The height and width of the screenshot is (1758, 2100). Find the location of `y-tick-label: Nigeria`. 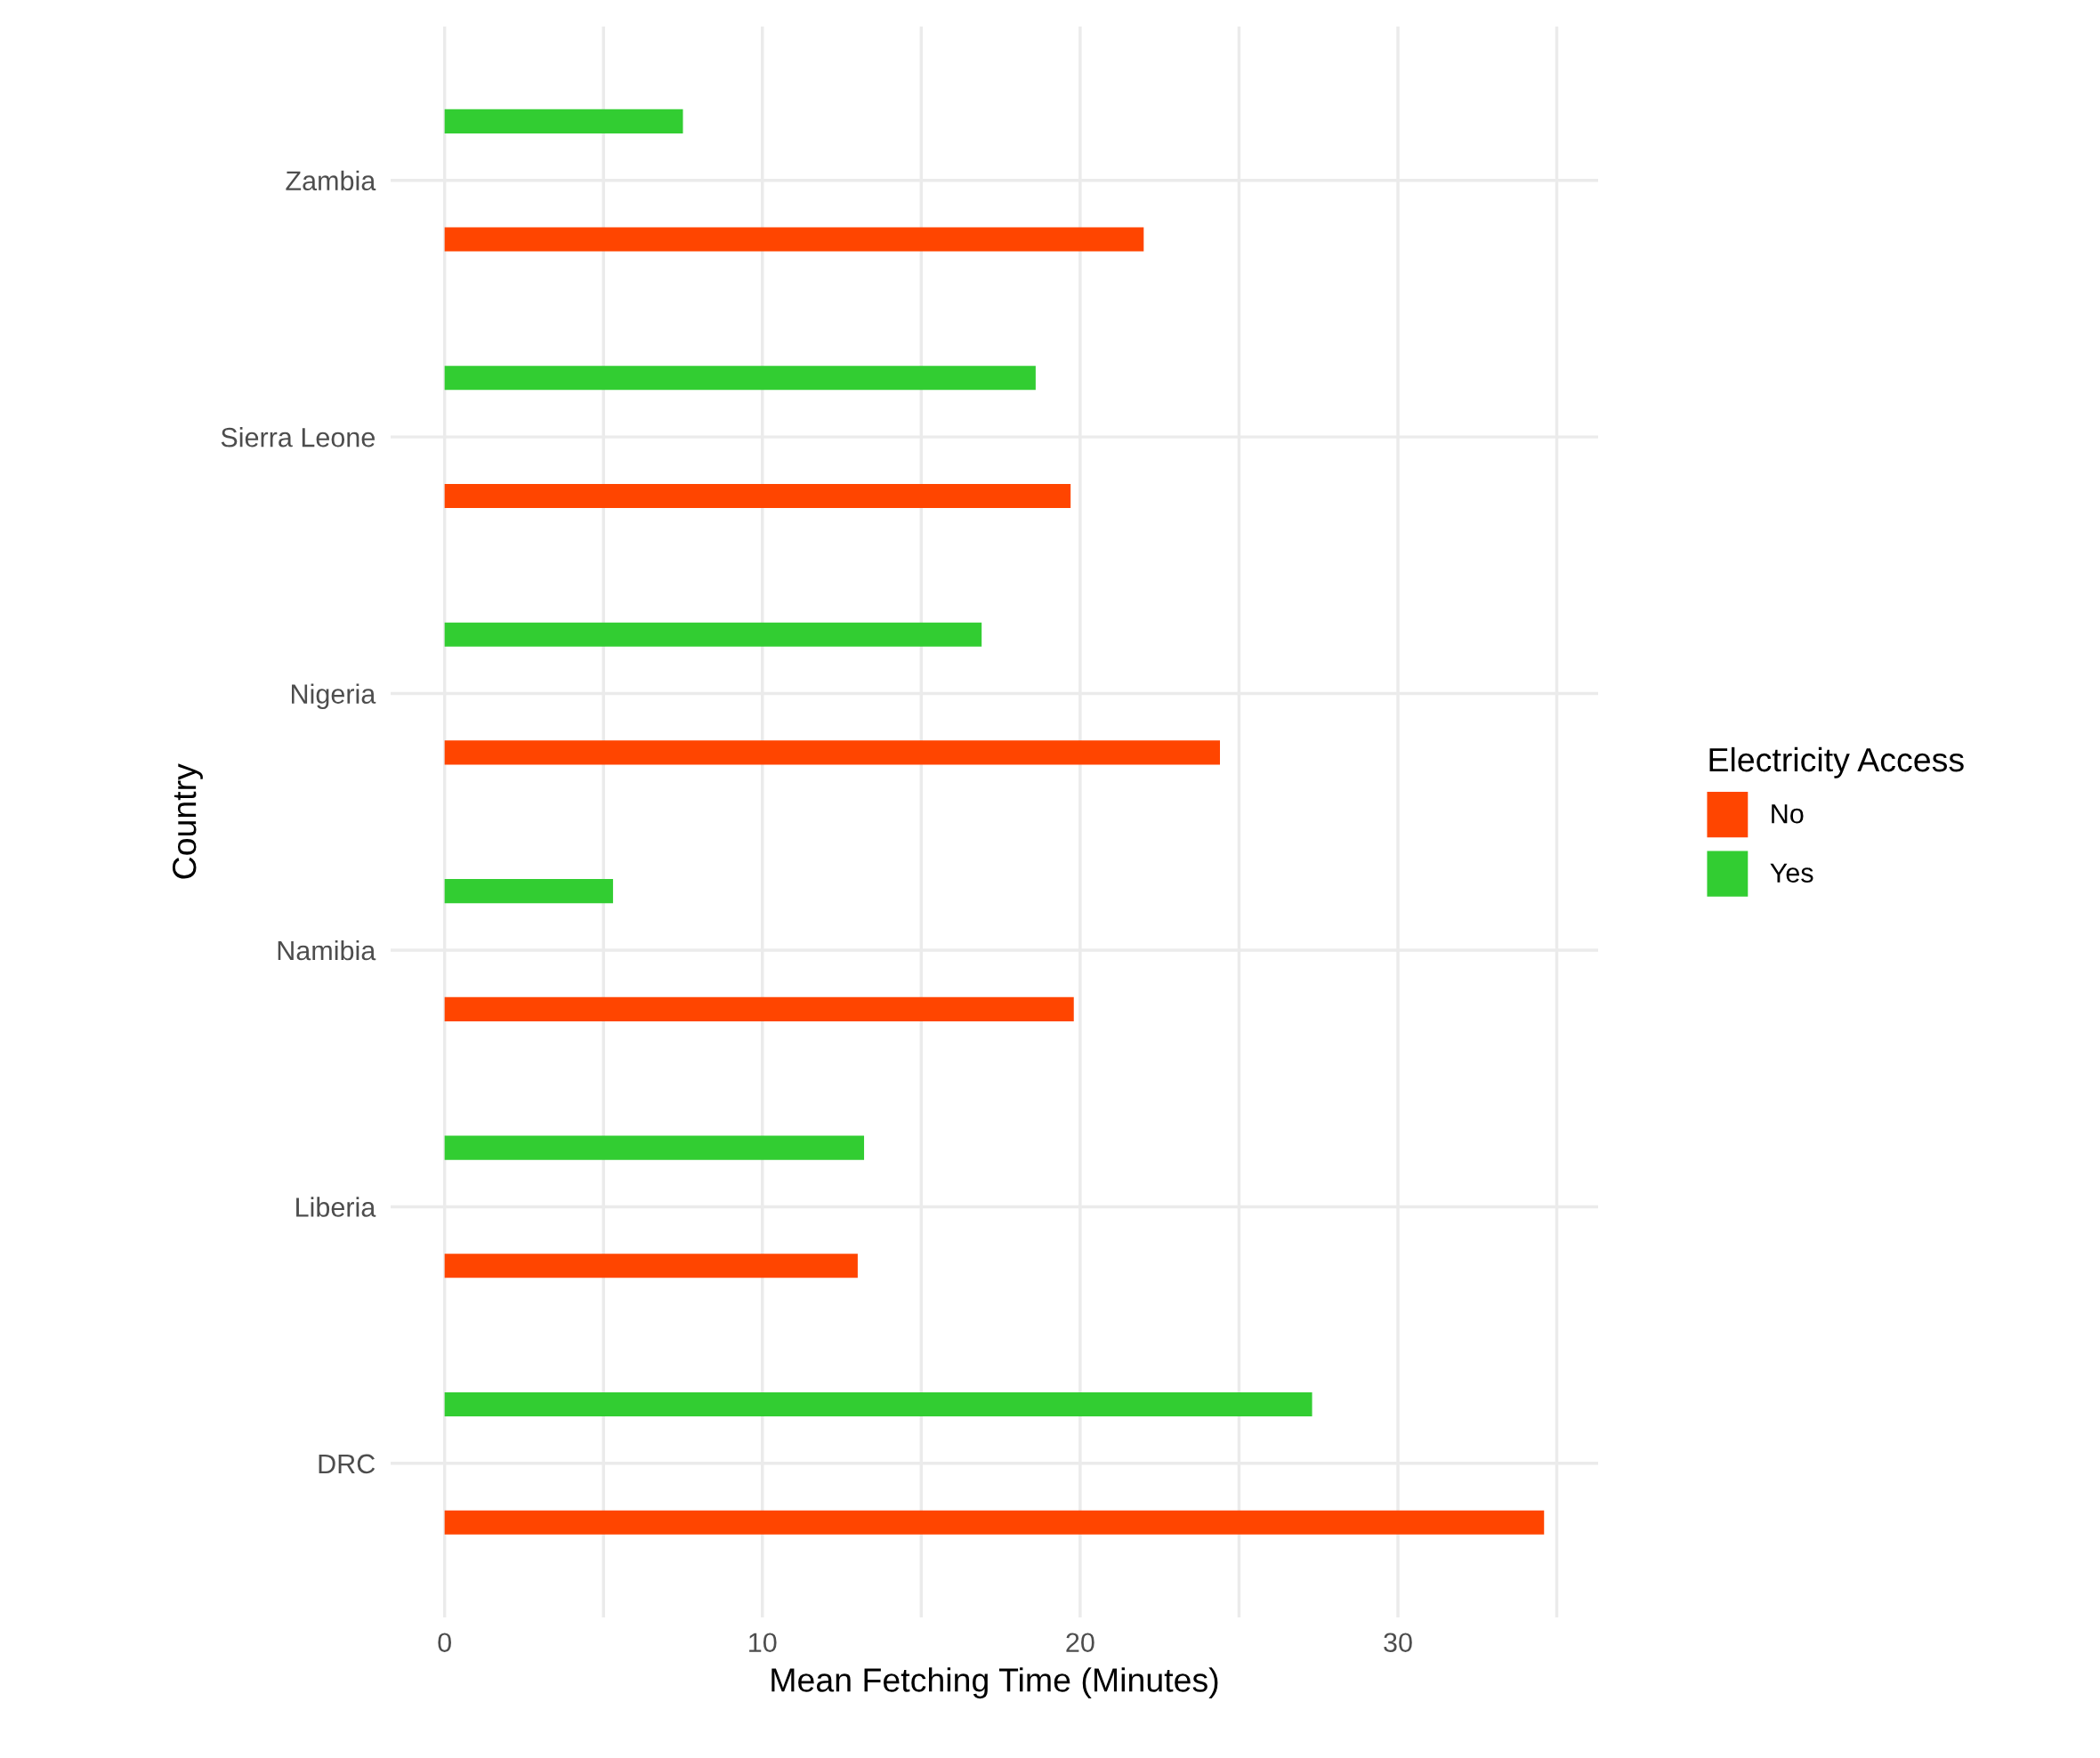

y-tick-label: Nigeria is located at coordinates (334, 696).